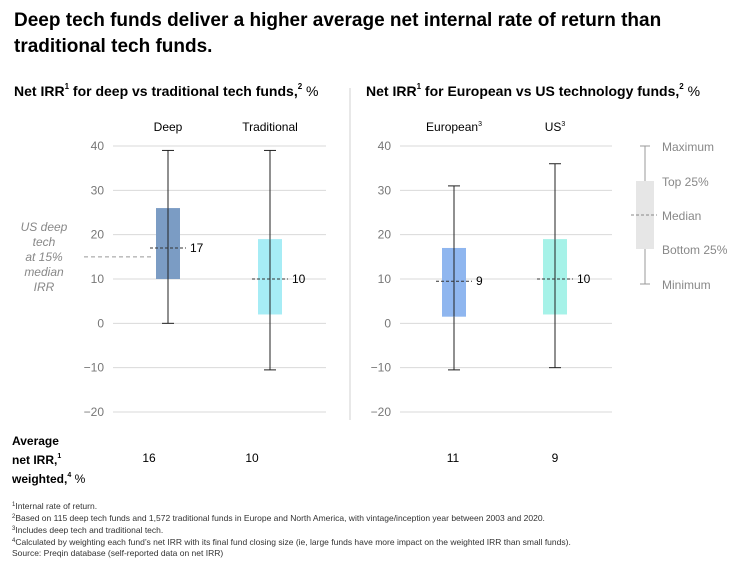  Describe the element at coordinates (49, 460) in the screenshot. I see `average-net-irr-label: Average net IRR,1 weighted,4 %` at that location.